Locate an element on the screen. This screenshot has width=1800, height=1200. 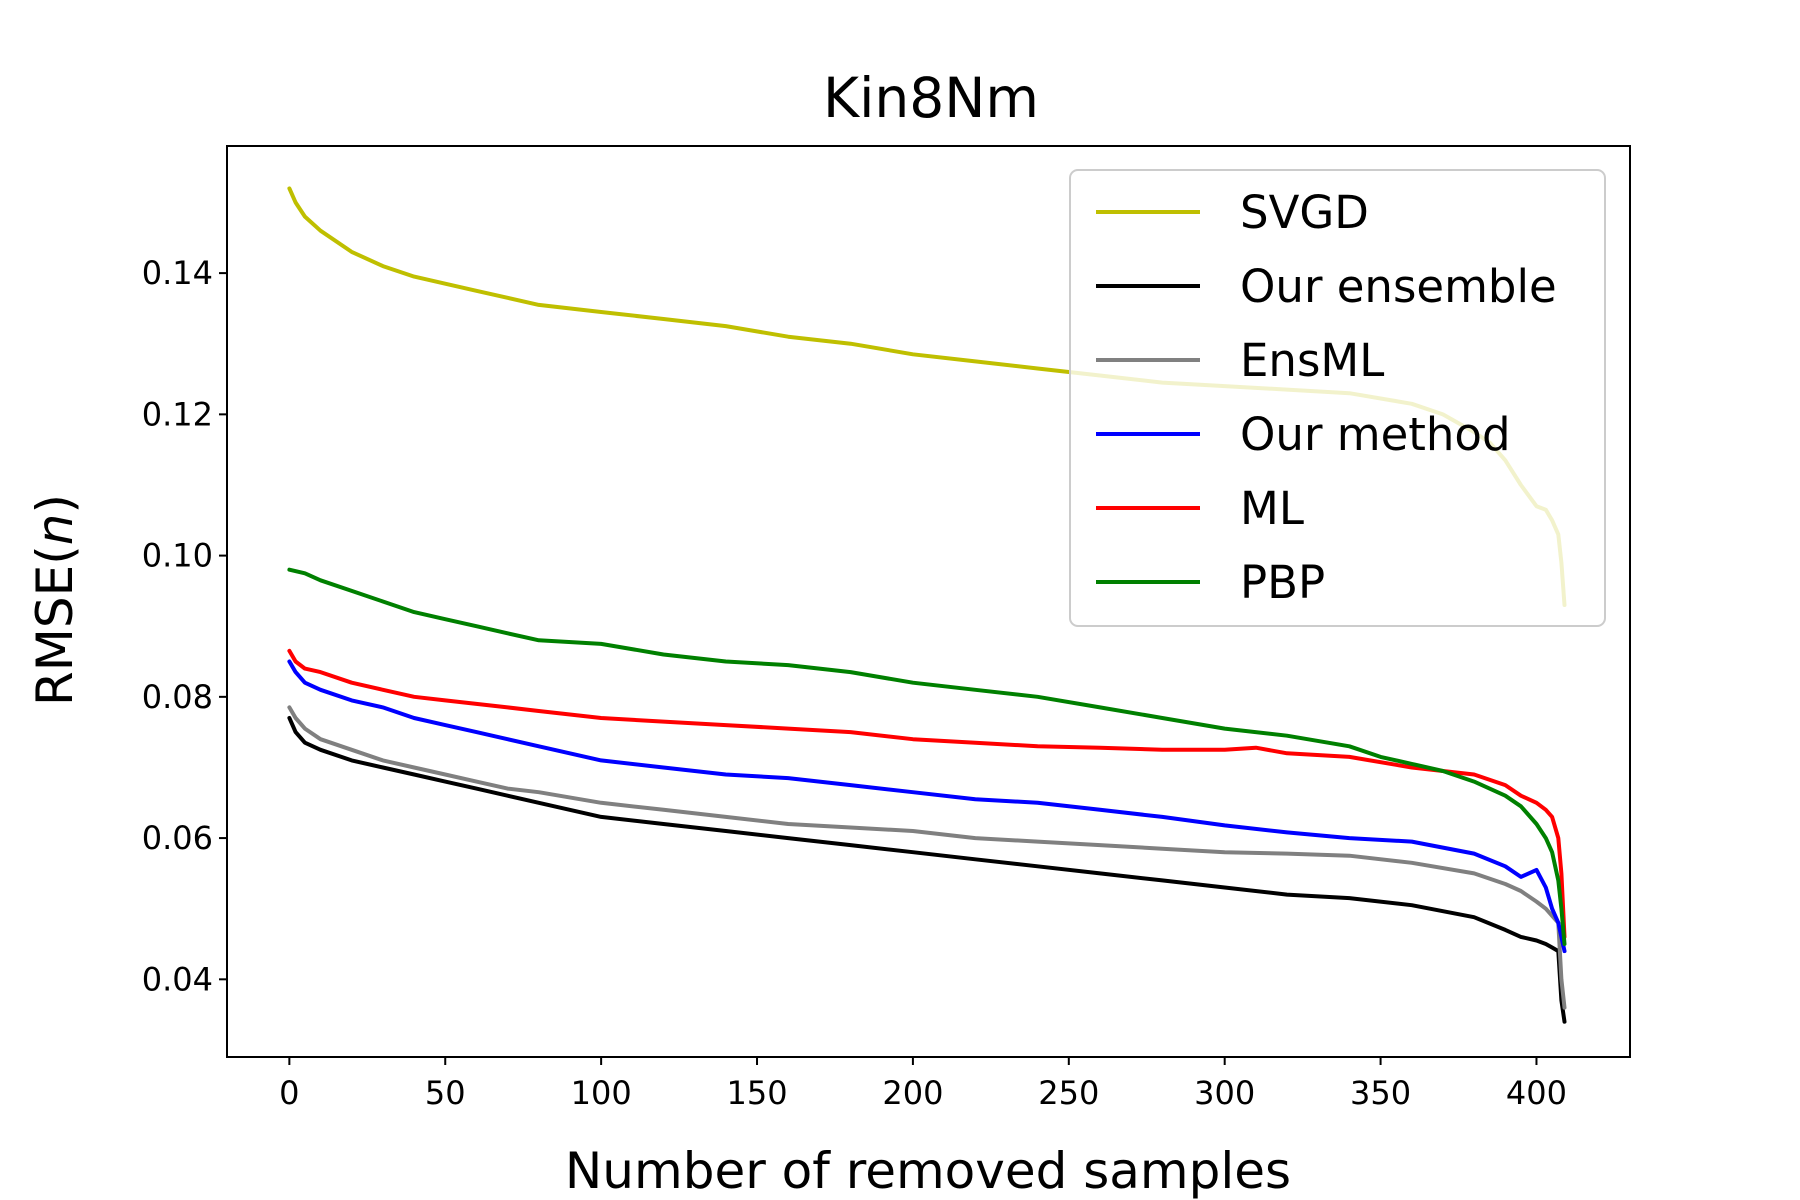
y-tick-label: 0.04 is located at coordinates (177, 979).